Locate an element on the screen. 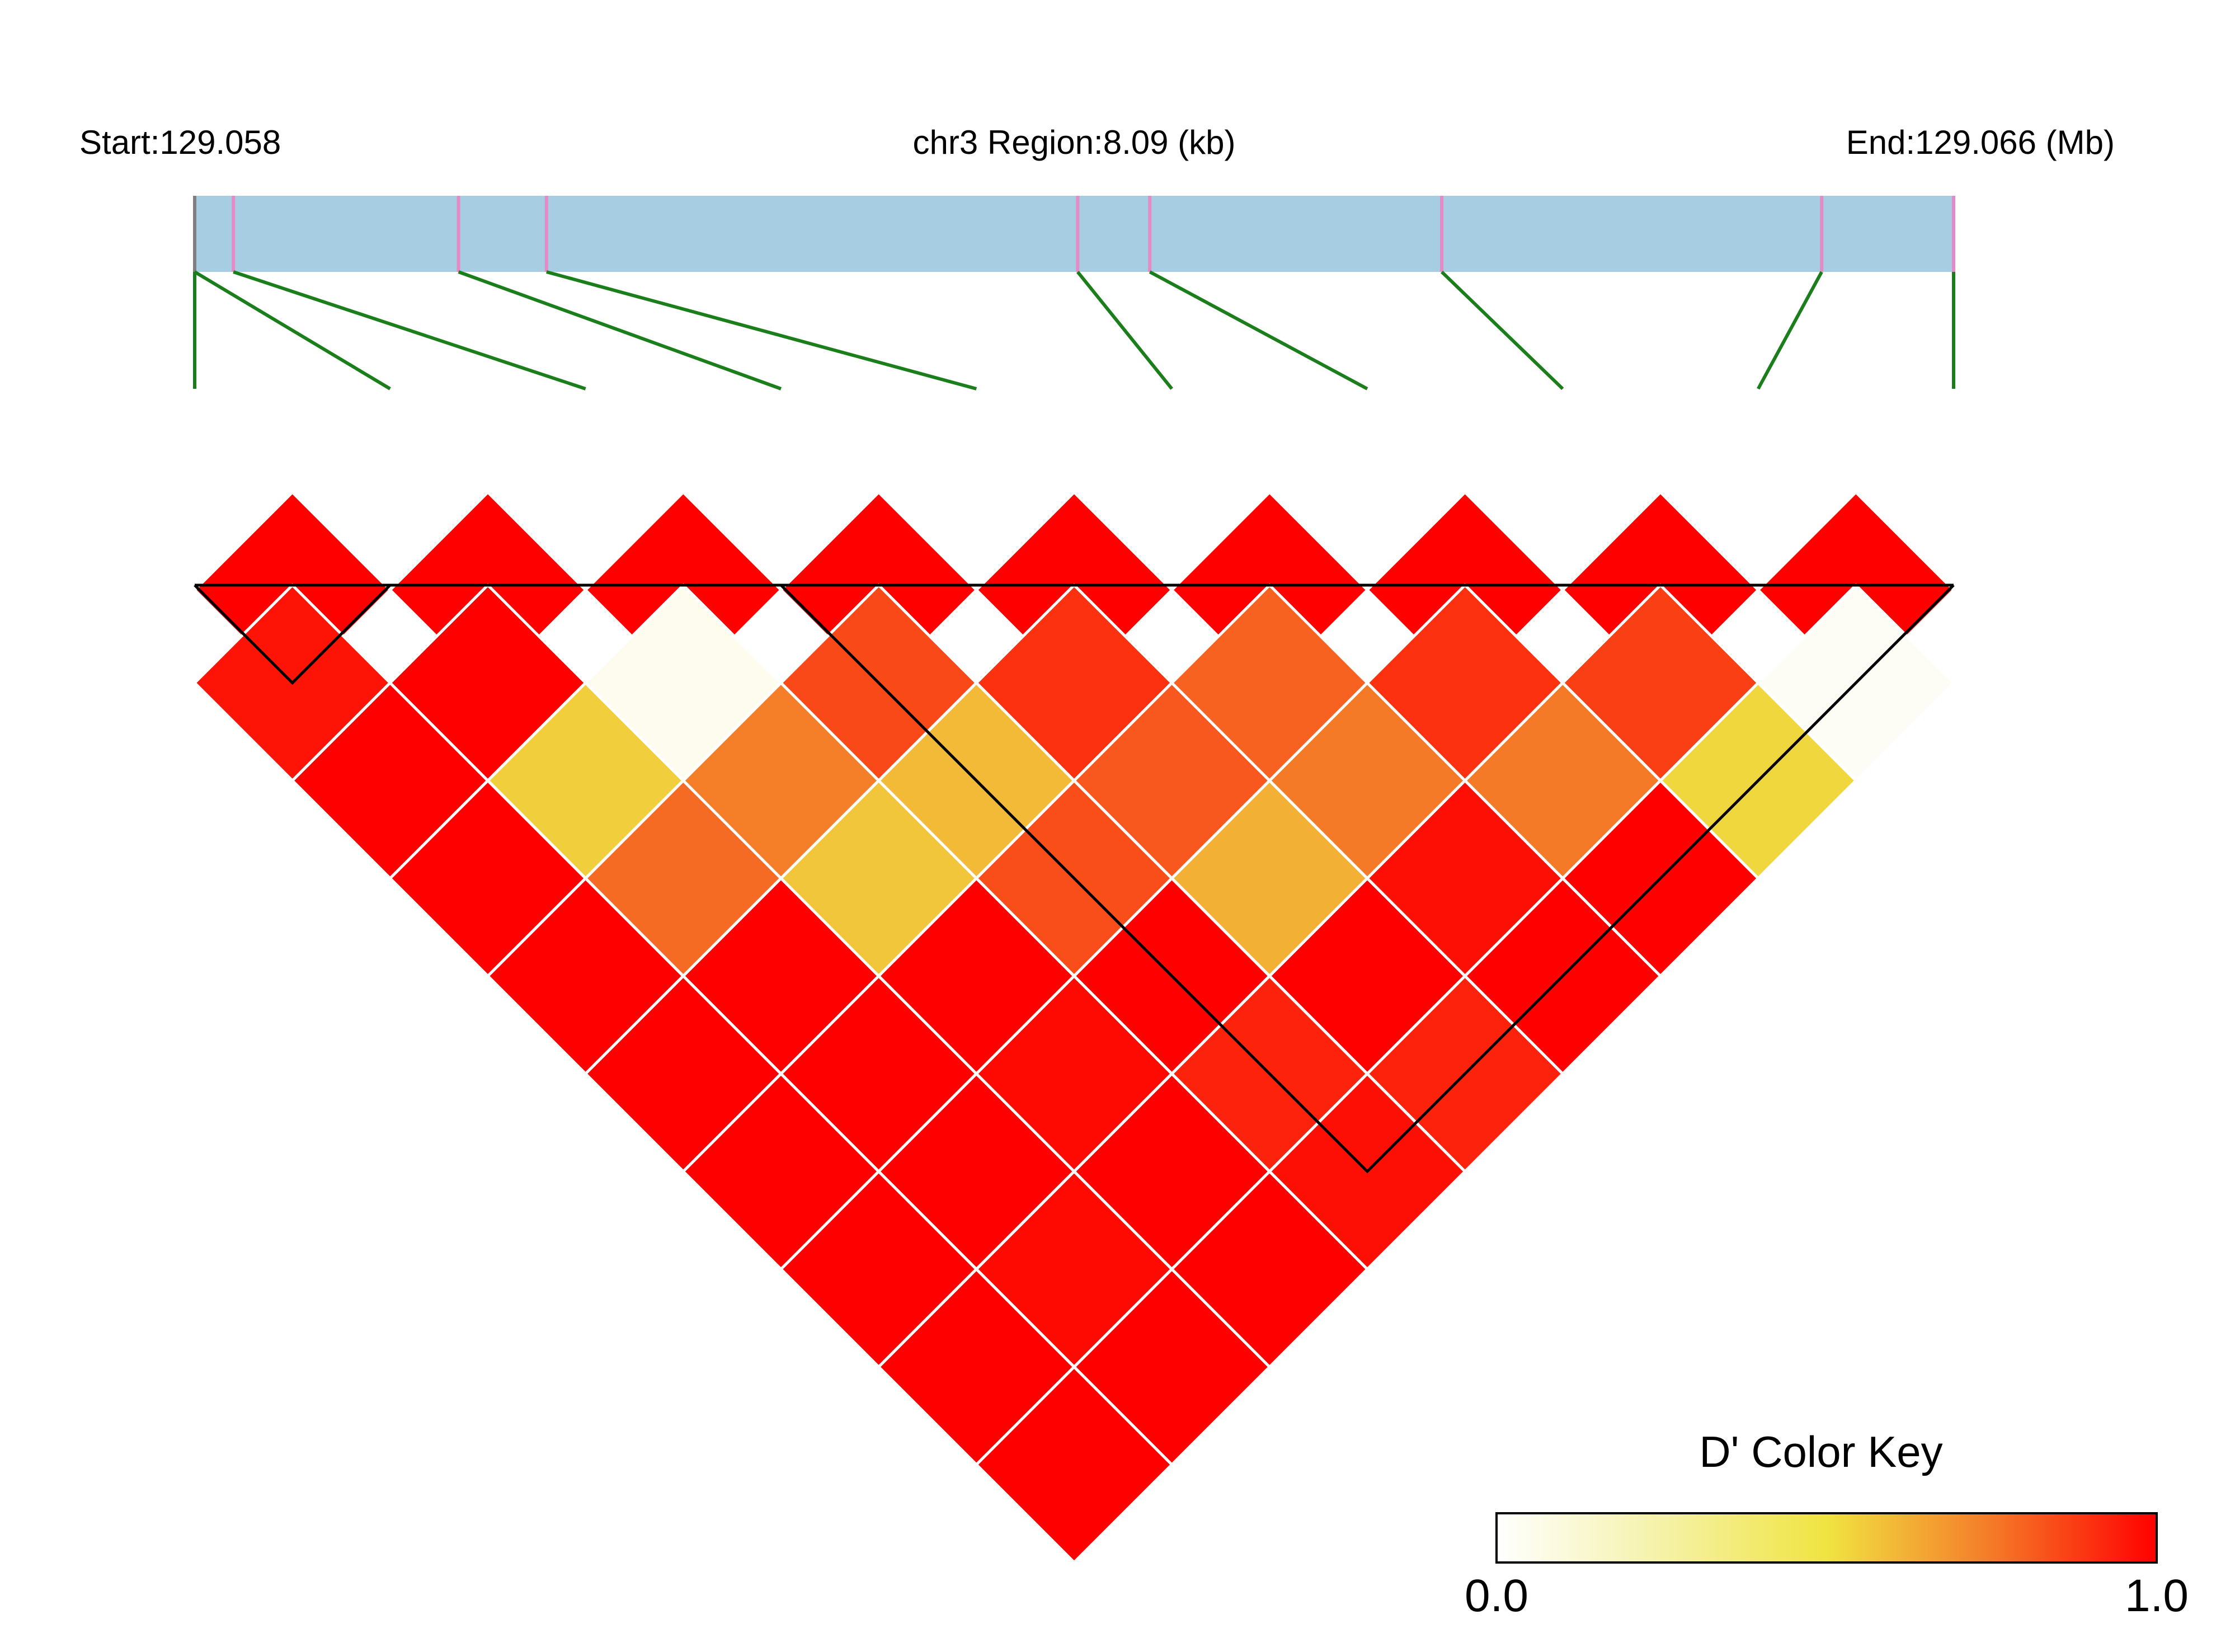  region-start-label: Start:129.058 is located at coordinates (180, 143).